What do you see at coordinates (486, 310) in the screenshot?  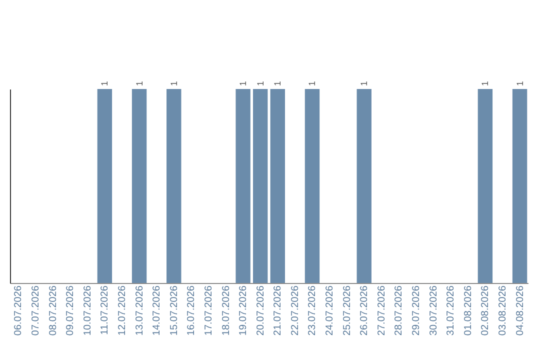 I see `x-tick-label: 02.08.2026` at bounding box center [486, 310].